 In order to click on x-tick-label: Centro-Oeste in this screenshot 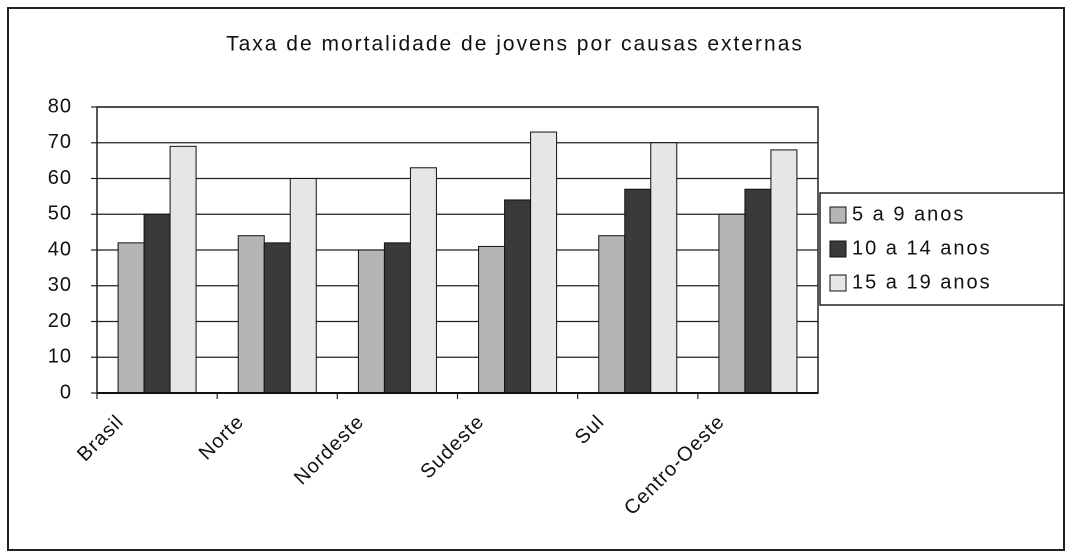, I will do `click(674, 465)`.